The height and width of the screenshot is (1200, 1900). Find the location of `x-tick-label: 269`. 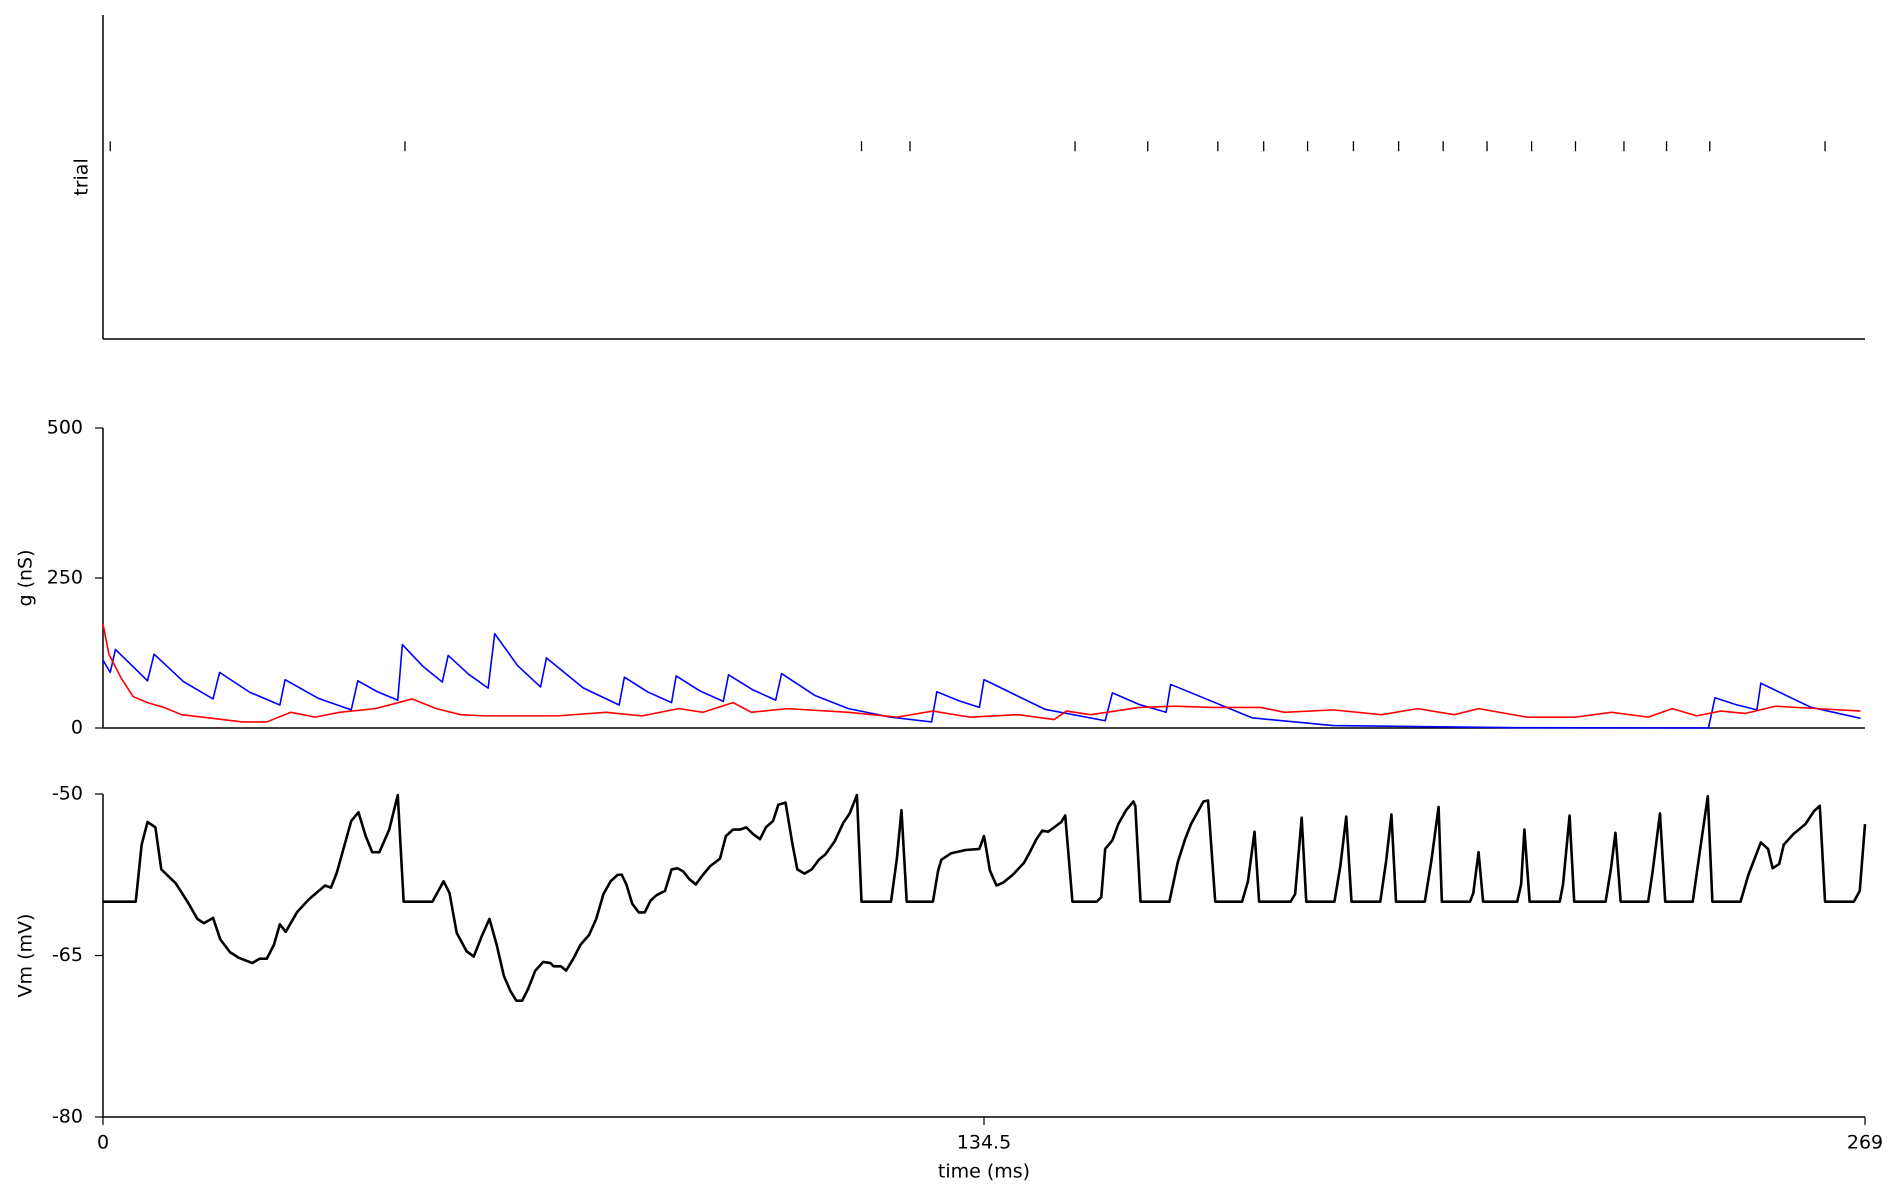

x-tick-label: 269 is located at coordinates (1865, 1143).